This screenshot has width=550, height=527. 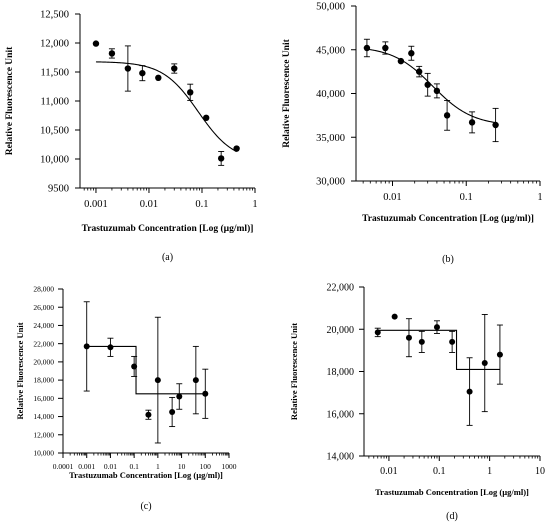 I want to click on y-tick-label: 45,000, so click(x=330, y=50).